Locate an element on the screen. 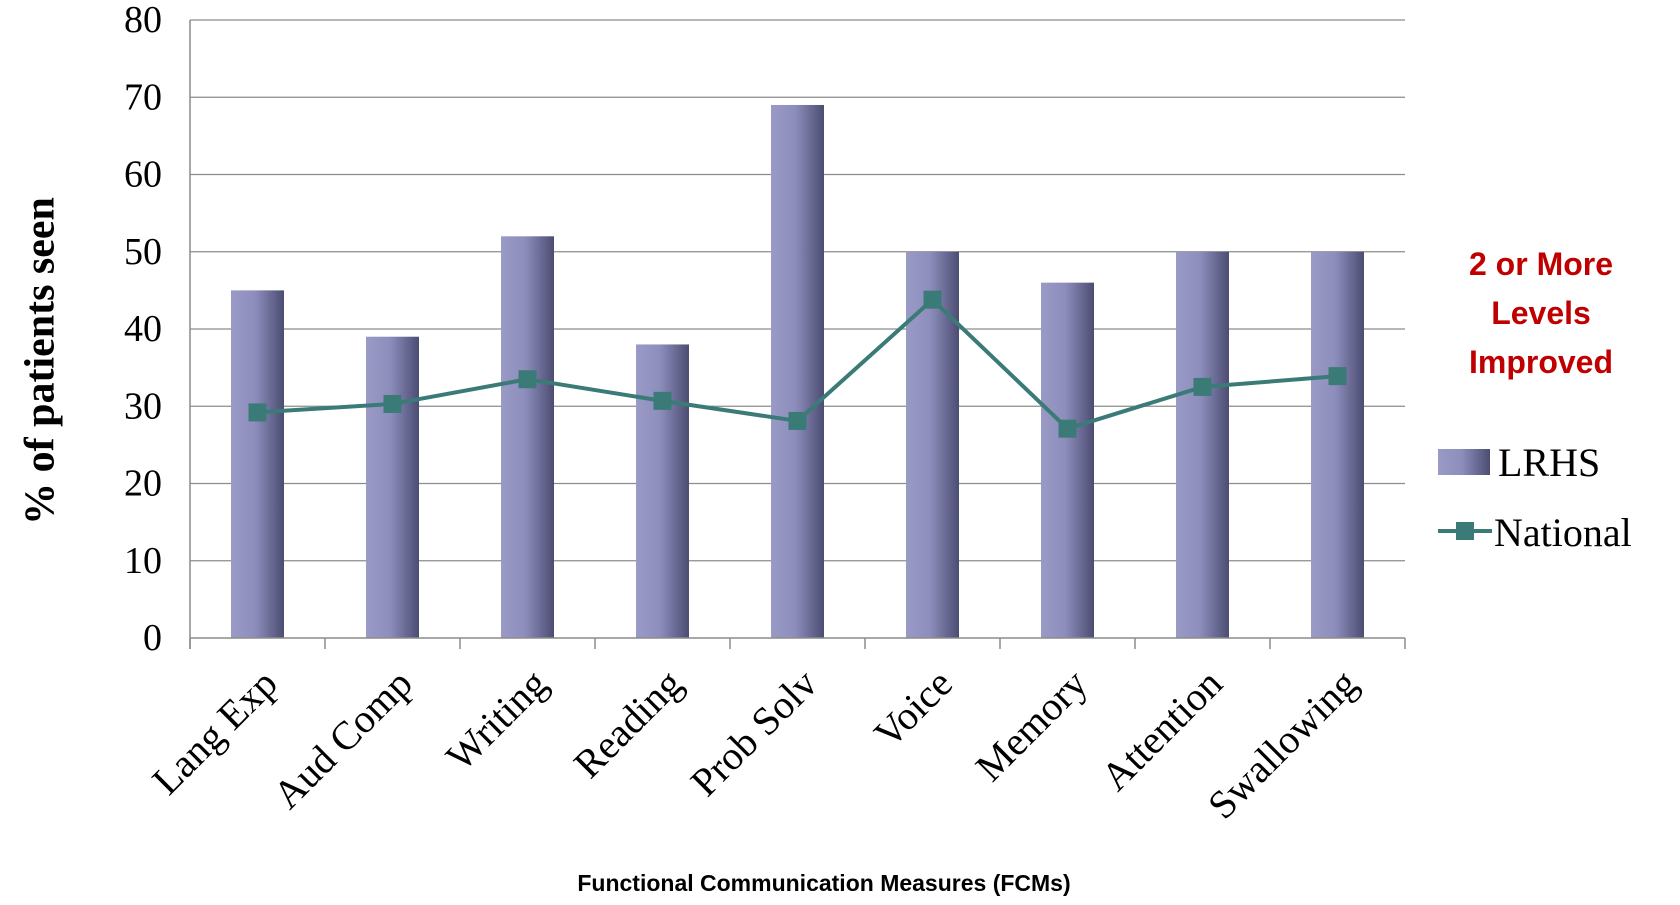 This screenshot has width=1680, height=905. x-tick-label: Writing is located at coordinates (496, 720).